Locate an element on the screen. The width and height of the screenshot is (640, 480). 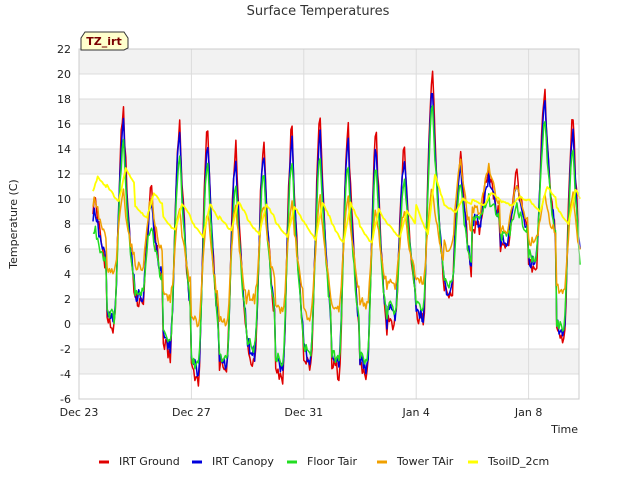
legend-label: TsoilD_2cm is located at coordinates (518, 461).